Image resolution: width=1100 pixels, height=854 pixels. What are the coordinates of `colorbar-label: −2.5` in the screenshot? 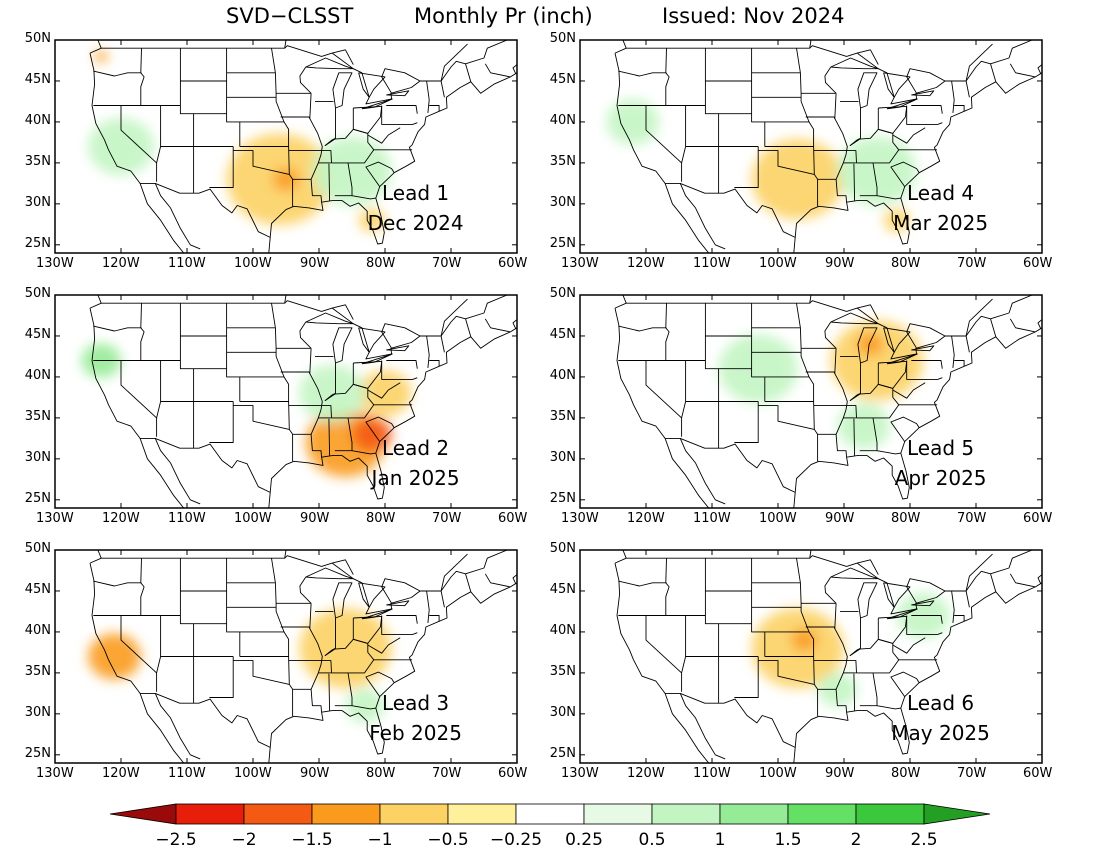 It's located at (175, 840).